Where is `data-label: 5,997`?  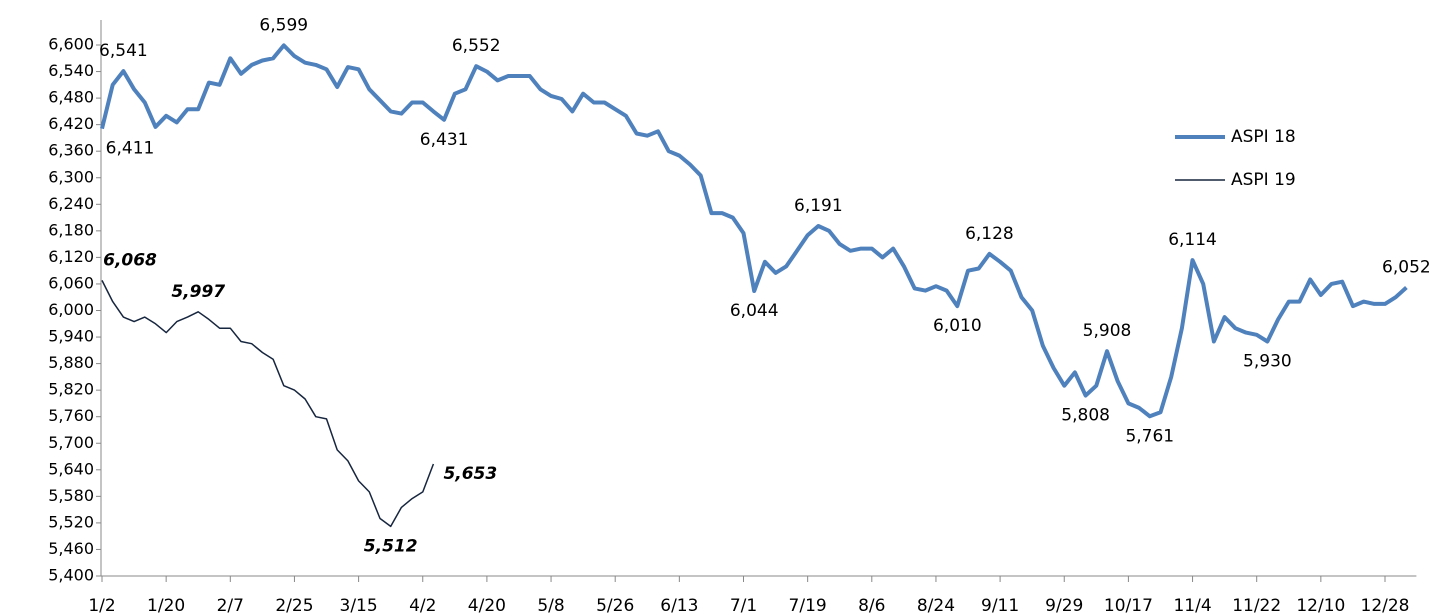 data-label: 5,997 is located at coordinates (198, 292).